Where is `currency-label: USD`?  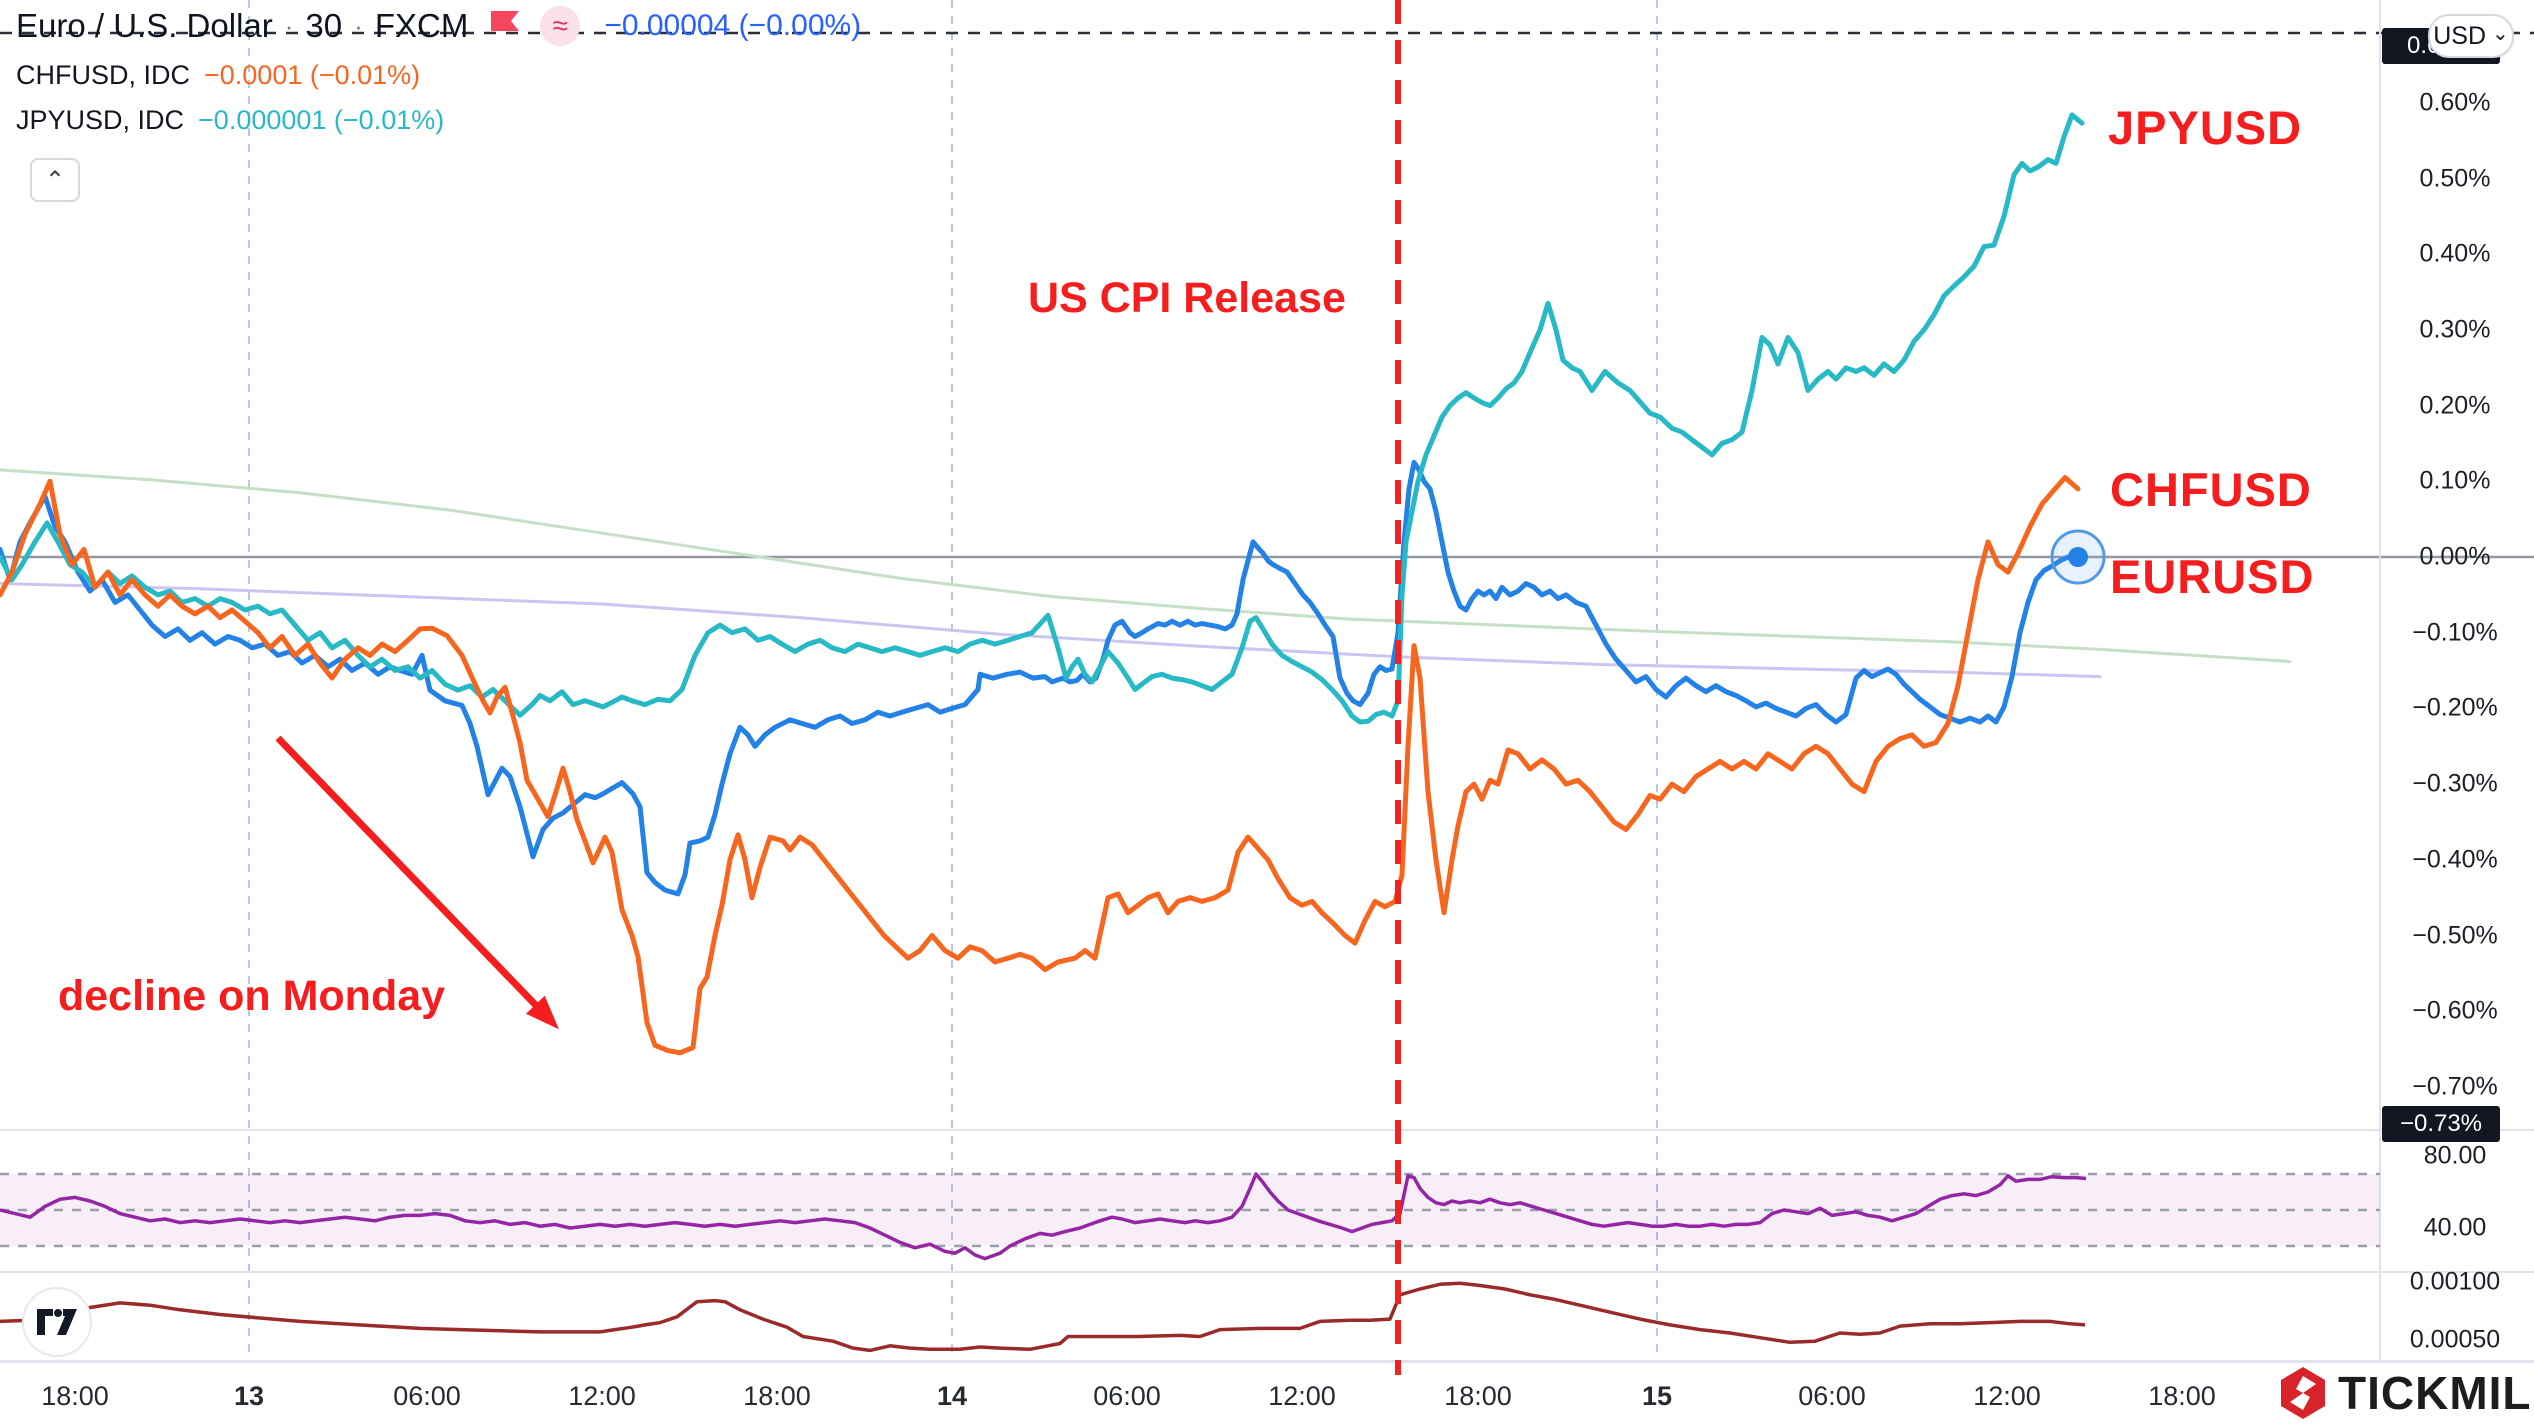
currency-label: USD is located at coordinates (2460, 35).